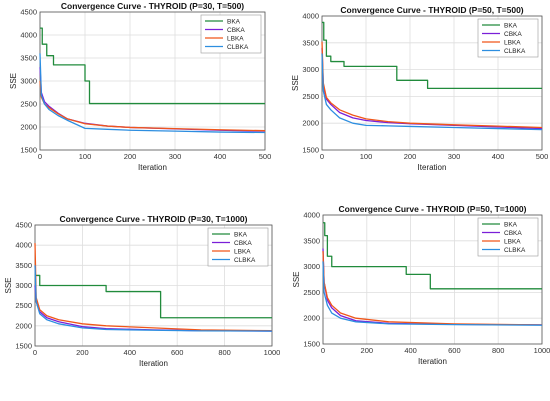 This screenshot has height=401, width=550. I want to click on axes-frame, so click(432, 83).